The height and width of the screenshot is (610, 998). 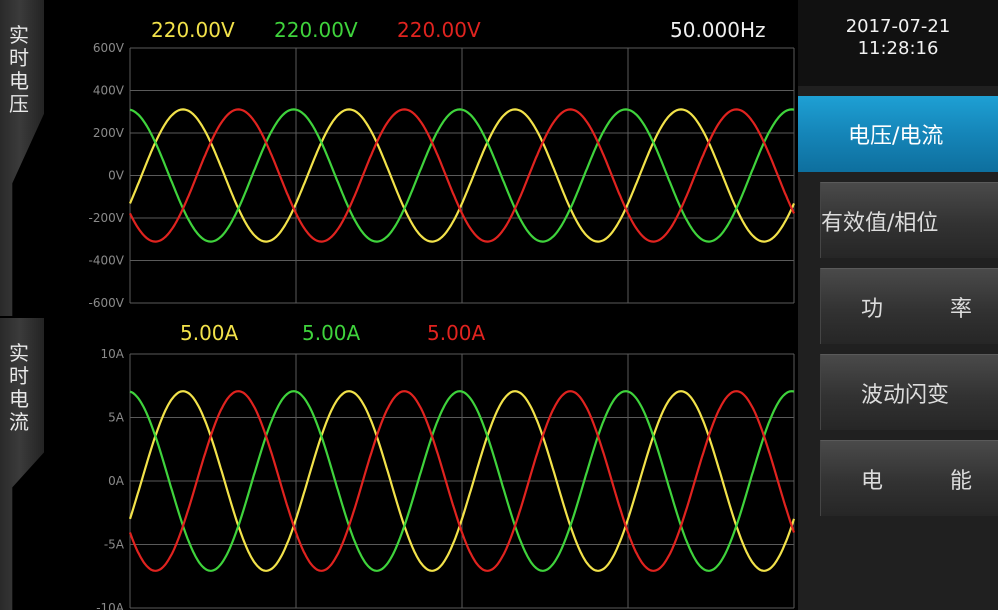 What do you see at coordinates (116, 418) in the screenshot?
I see `y-tick-label: 5A` at bounding box center [116, 418].